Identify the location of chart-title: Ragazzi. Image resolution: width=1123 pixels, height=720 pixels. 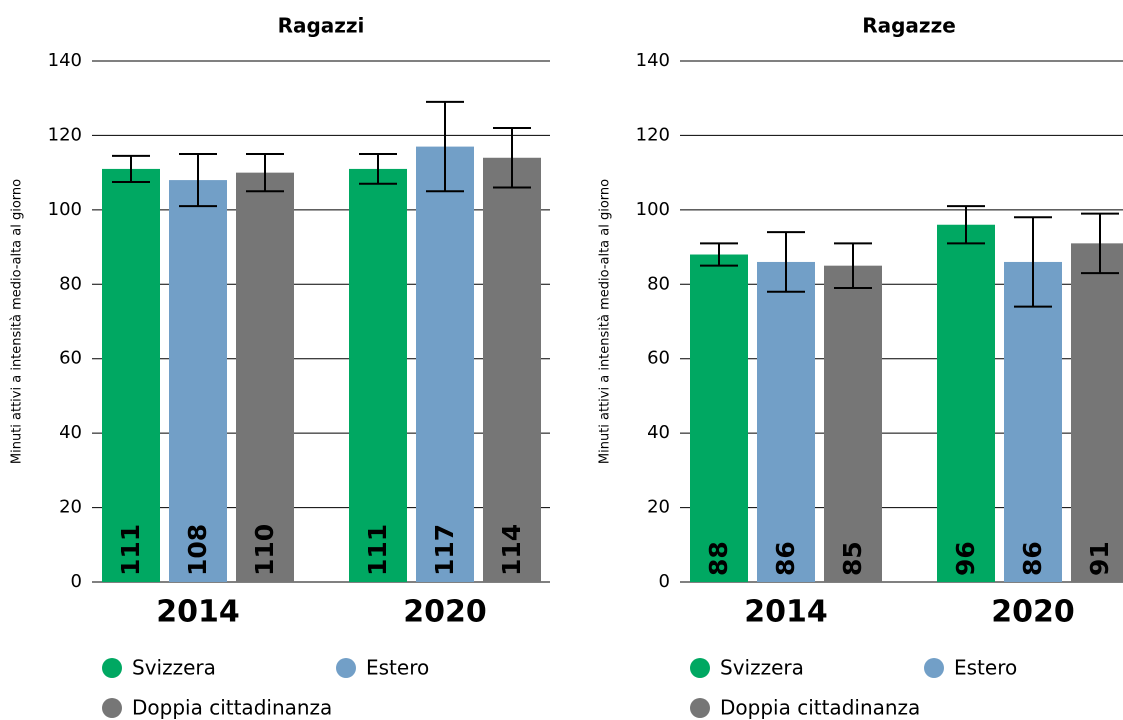
(321, 26).